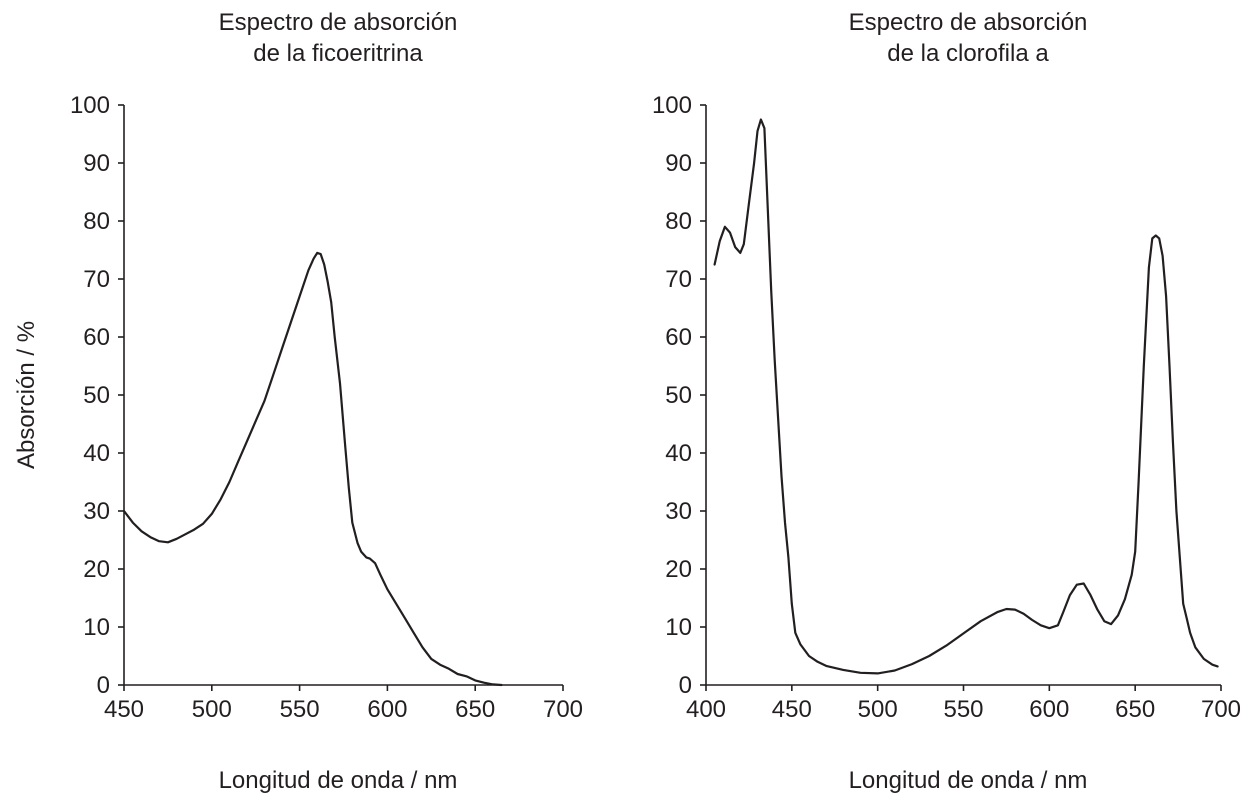 Image resolution: width=1260 pixels, height=804 pixels. What do you see at coordinates (968, 53) in the screenshot?
I see `chart-title-line-2: de la clorofila a` at bounding box center [968, 53].